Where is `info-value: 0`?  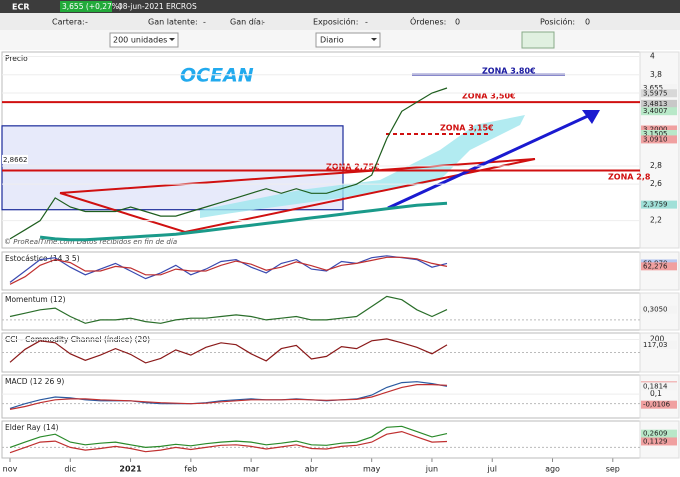
info-value: 0 is located at coordinates (587, 22).